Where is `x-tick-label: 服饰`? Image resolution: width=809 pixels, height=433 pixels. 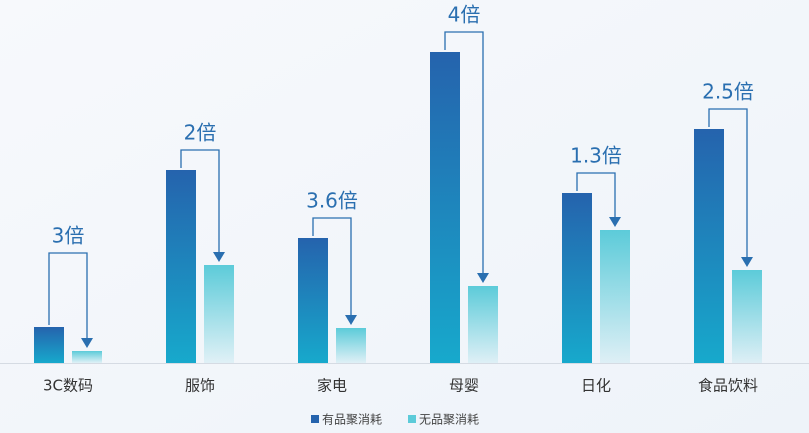
x-tick-label: 服饰 is located at coordinates (200, 386).